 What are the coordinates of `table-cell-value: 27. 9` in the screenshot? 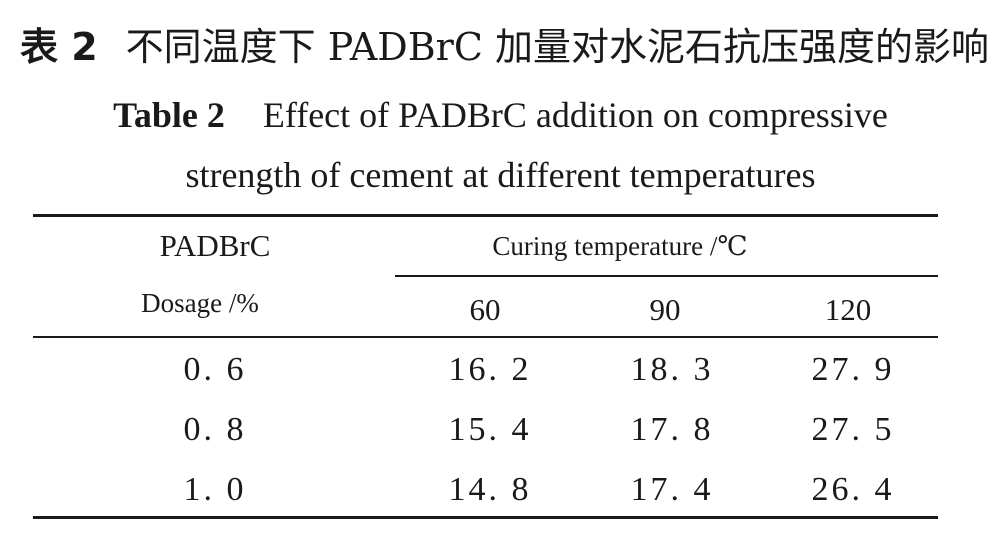 It's located at (853, 369).